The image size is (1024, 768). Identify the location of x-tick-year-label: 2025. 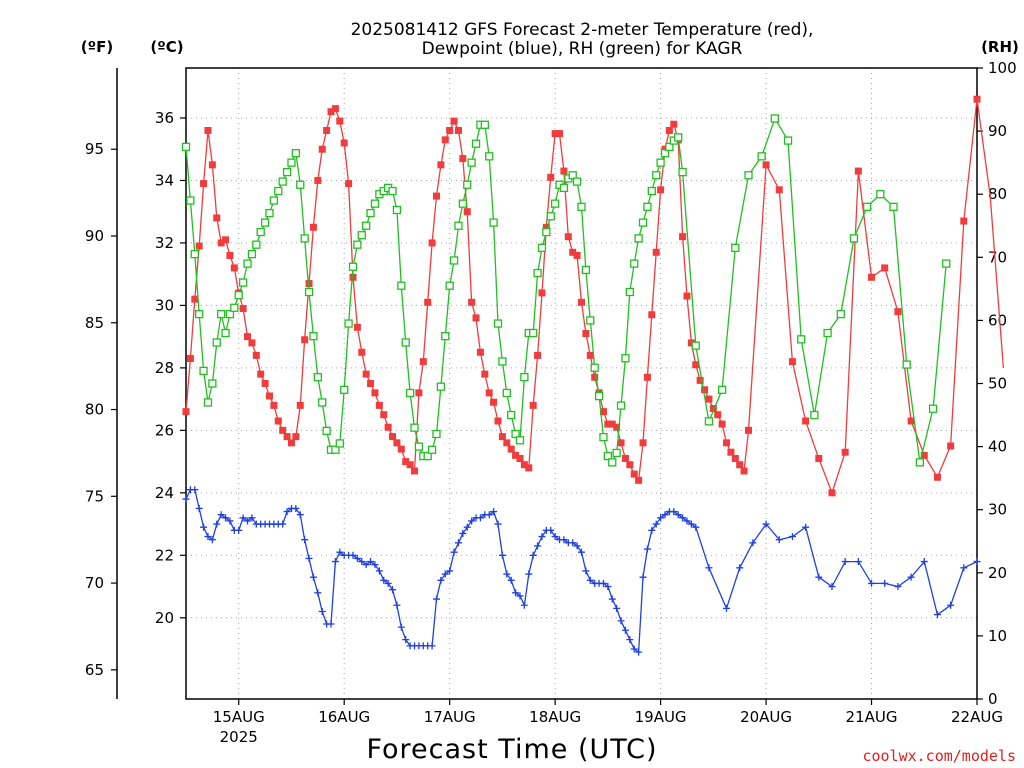
(239, 737).